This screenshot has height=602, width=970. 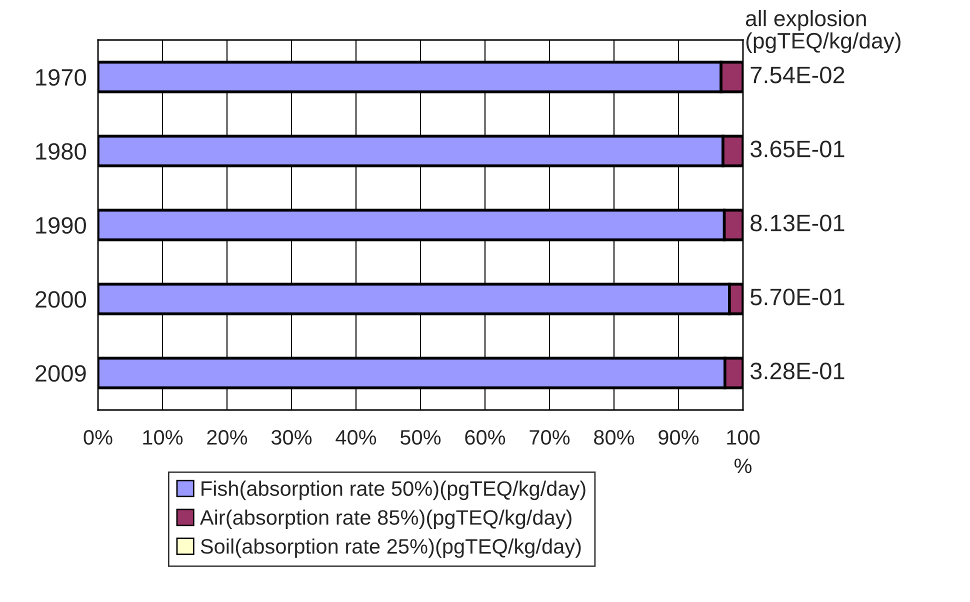 I want to click on x-tick-label: 100 %, so click(x=743, y=452).